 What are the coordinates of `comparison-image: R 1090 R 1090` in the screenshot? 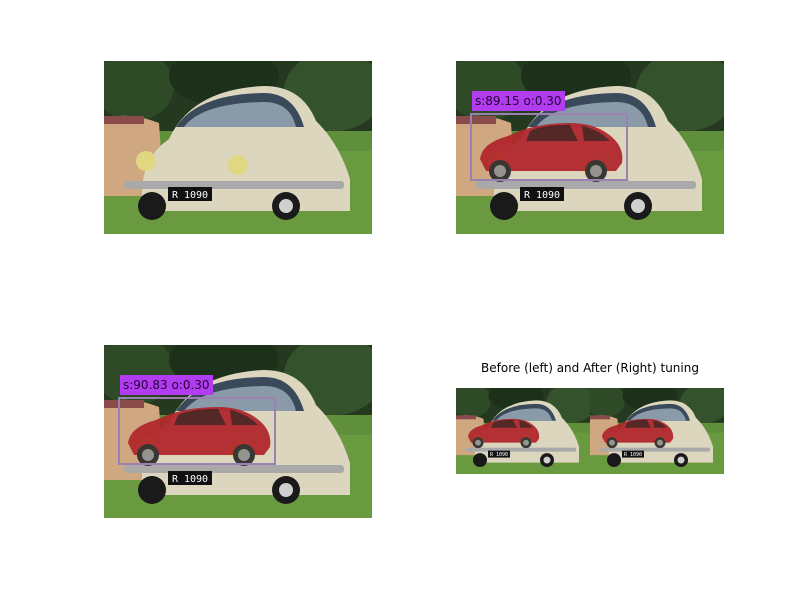 It's located at (590, 431).